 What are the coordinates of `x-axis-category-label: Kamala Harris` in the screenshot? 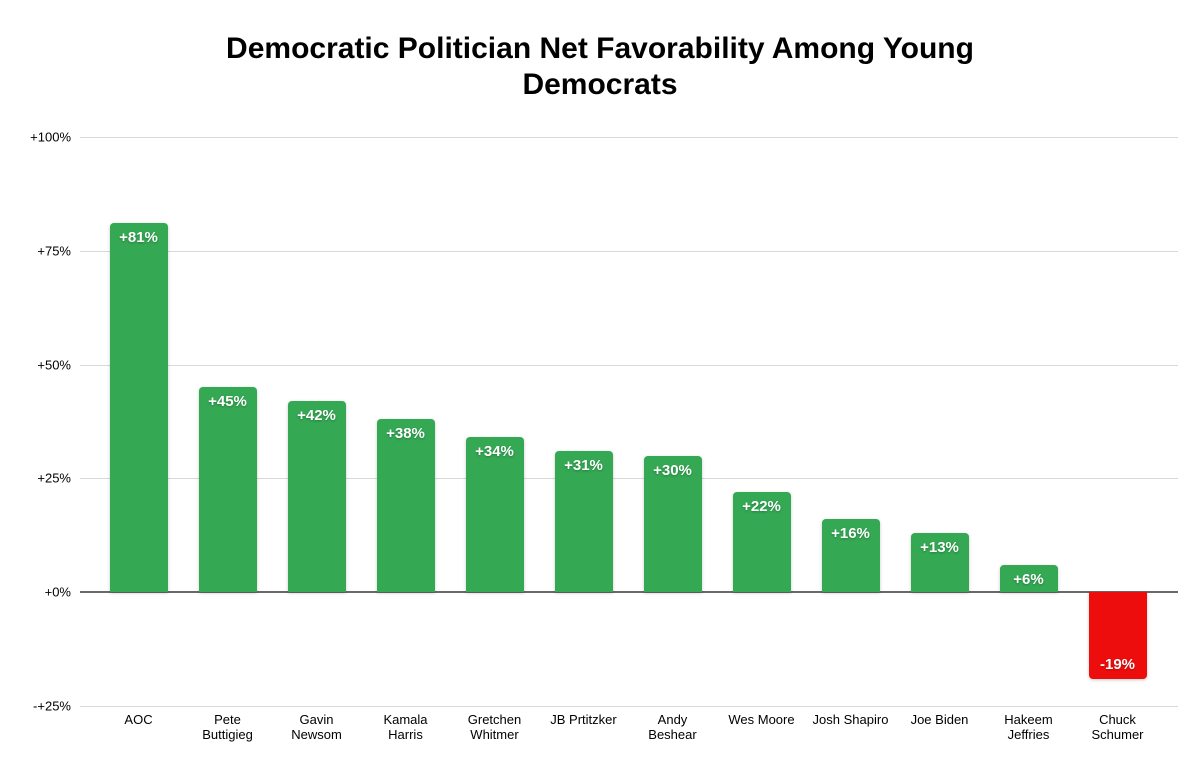 It's located at (405, 727).